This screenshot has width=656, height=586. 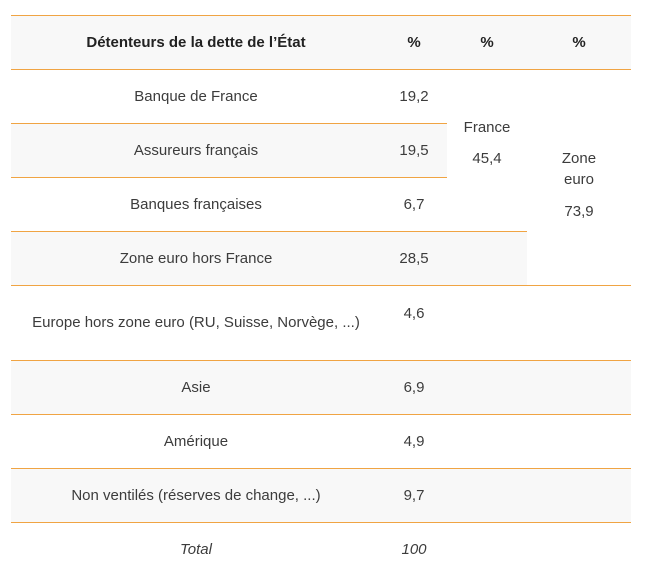 What do you see at coordinates (196, 549) in the screenshot?
I see `total-label: Total` at bounding box center [196, 549].